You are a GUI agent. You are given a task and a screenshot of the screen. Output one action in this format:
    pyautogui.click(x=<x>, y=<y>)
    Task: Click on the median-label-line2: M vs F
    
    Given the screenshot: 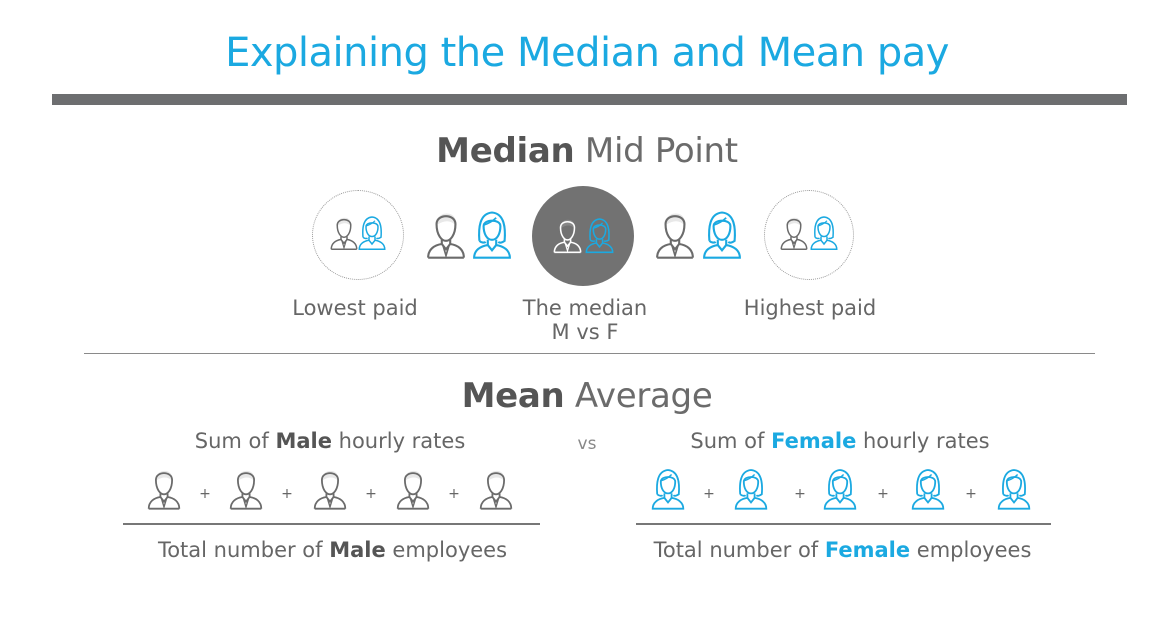 What is the action you would take?
    pyautogui.click(x=585, y=332)
    